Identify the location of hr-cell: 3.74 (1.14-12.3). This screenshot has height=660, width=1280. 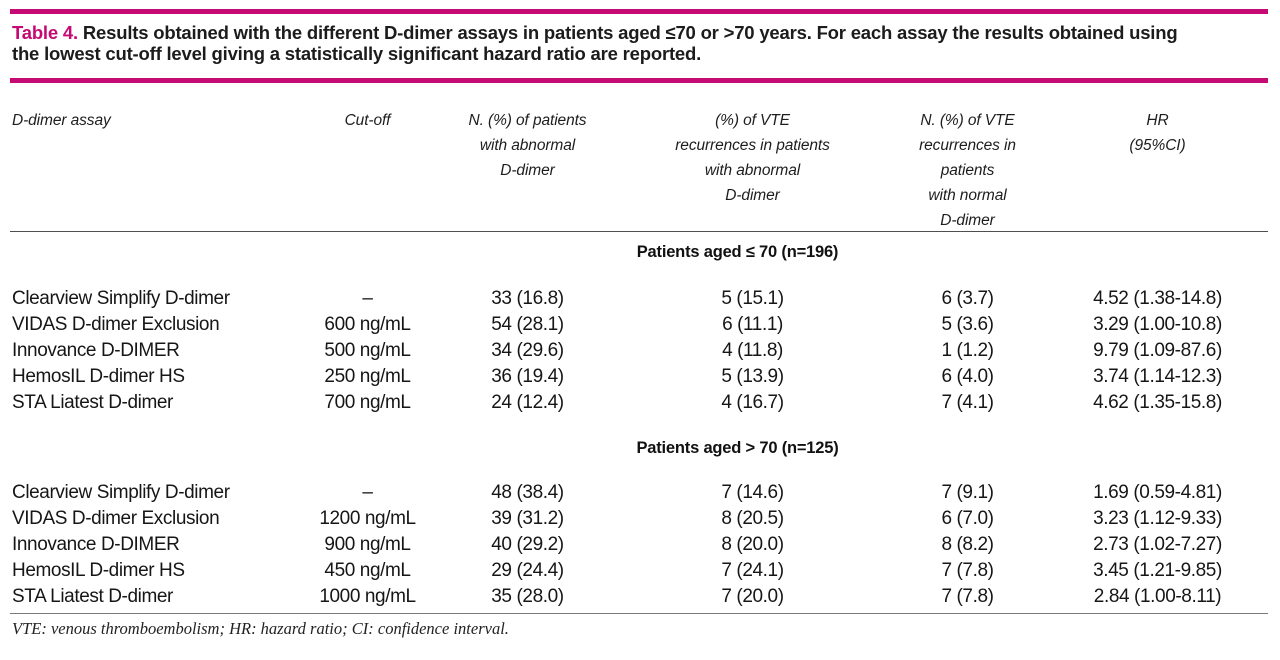
(1157, 376).